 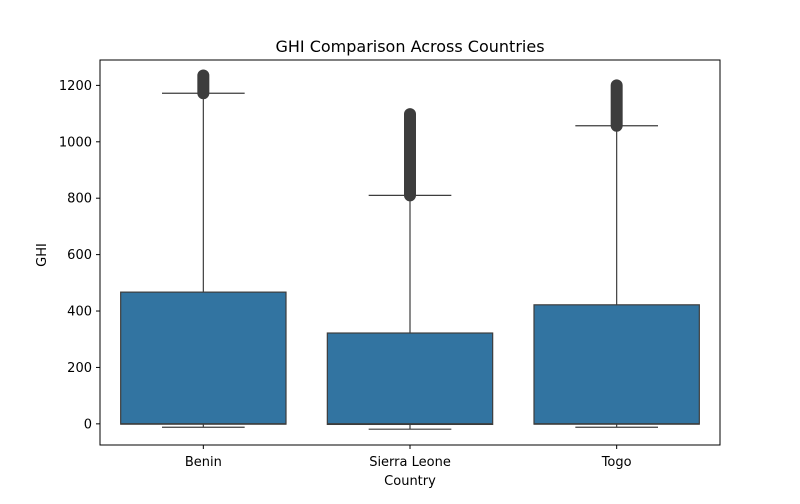 What do you see at coordinates (79, 312) in the screenshot?
I see `y-tick-label: 400` at bounding box center [79, 312].